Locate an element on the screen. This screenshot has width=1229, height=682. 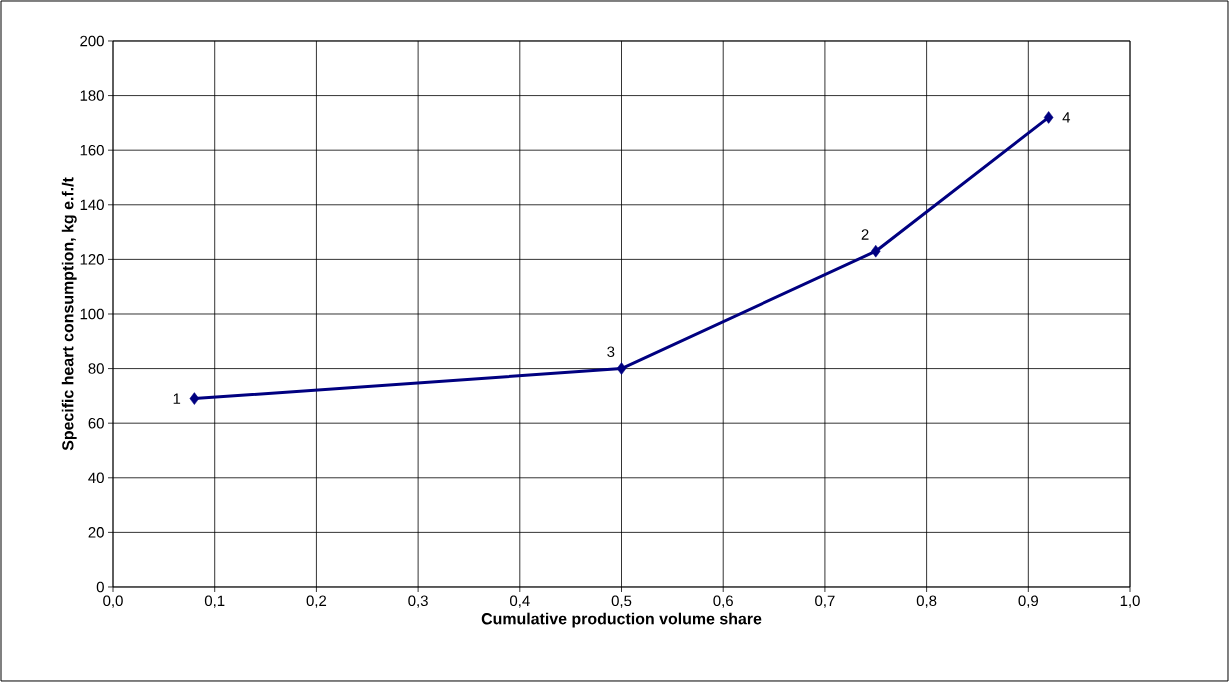
annotation: 4 is located at coordinates (1066, 117).